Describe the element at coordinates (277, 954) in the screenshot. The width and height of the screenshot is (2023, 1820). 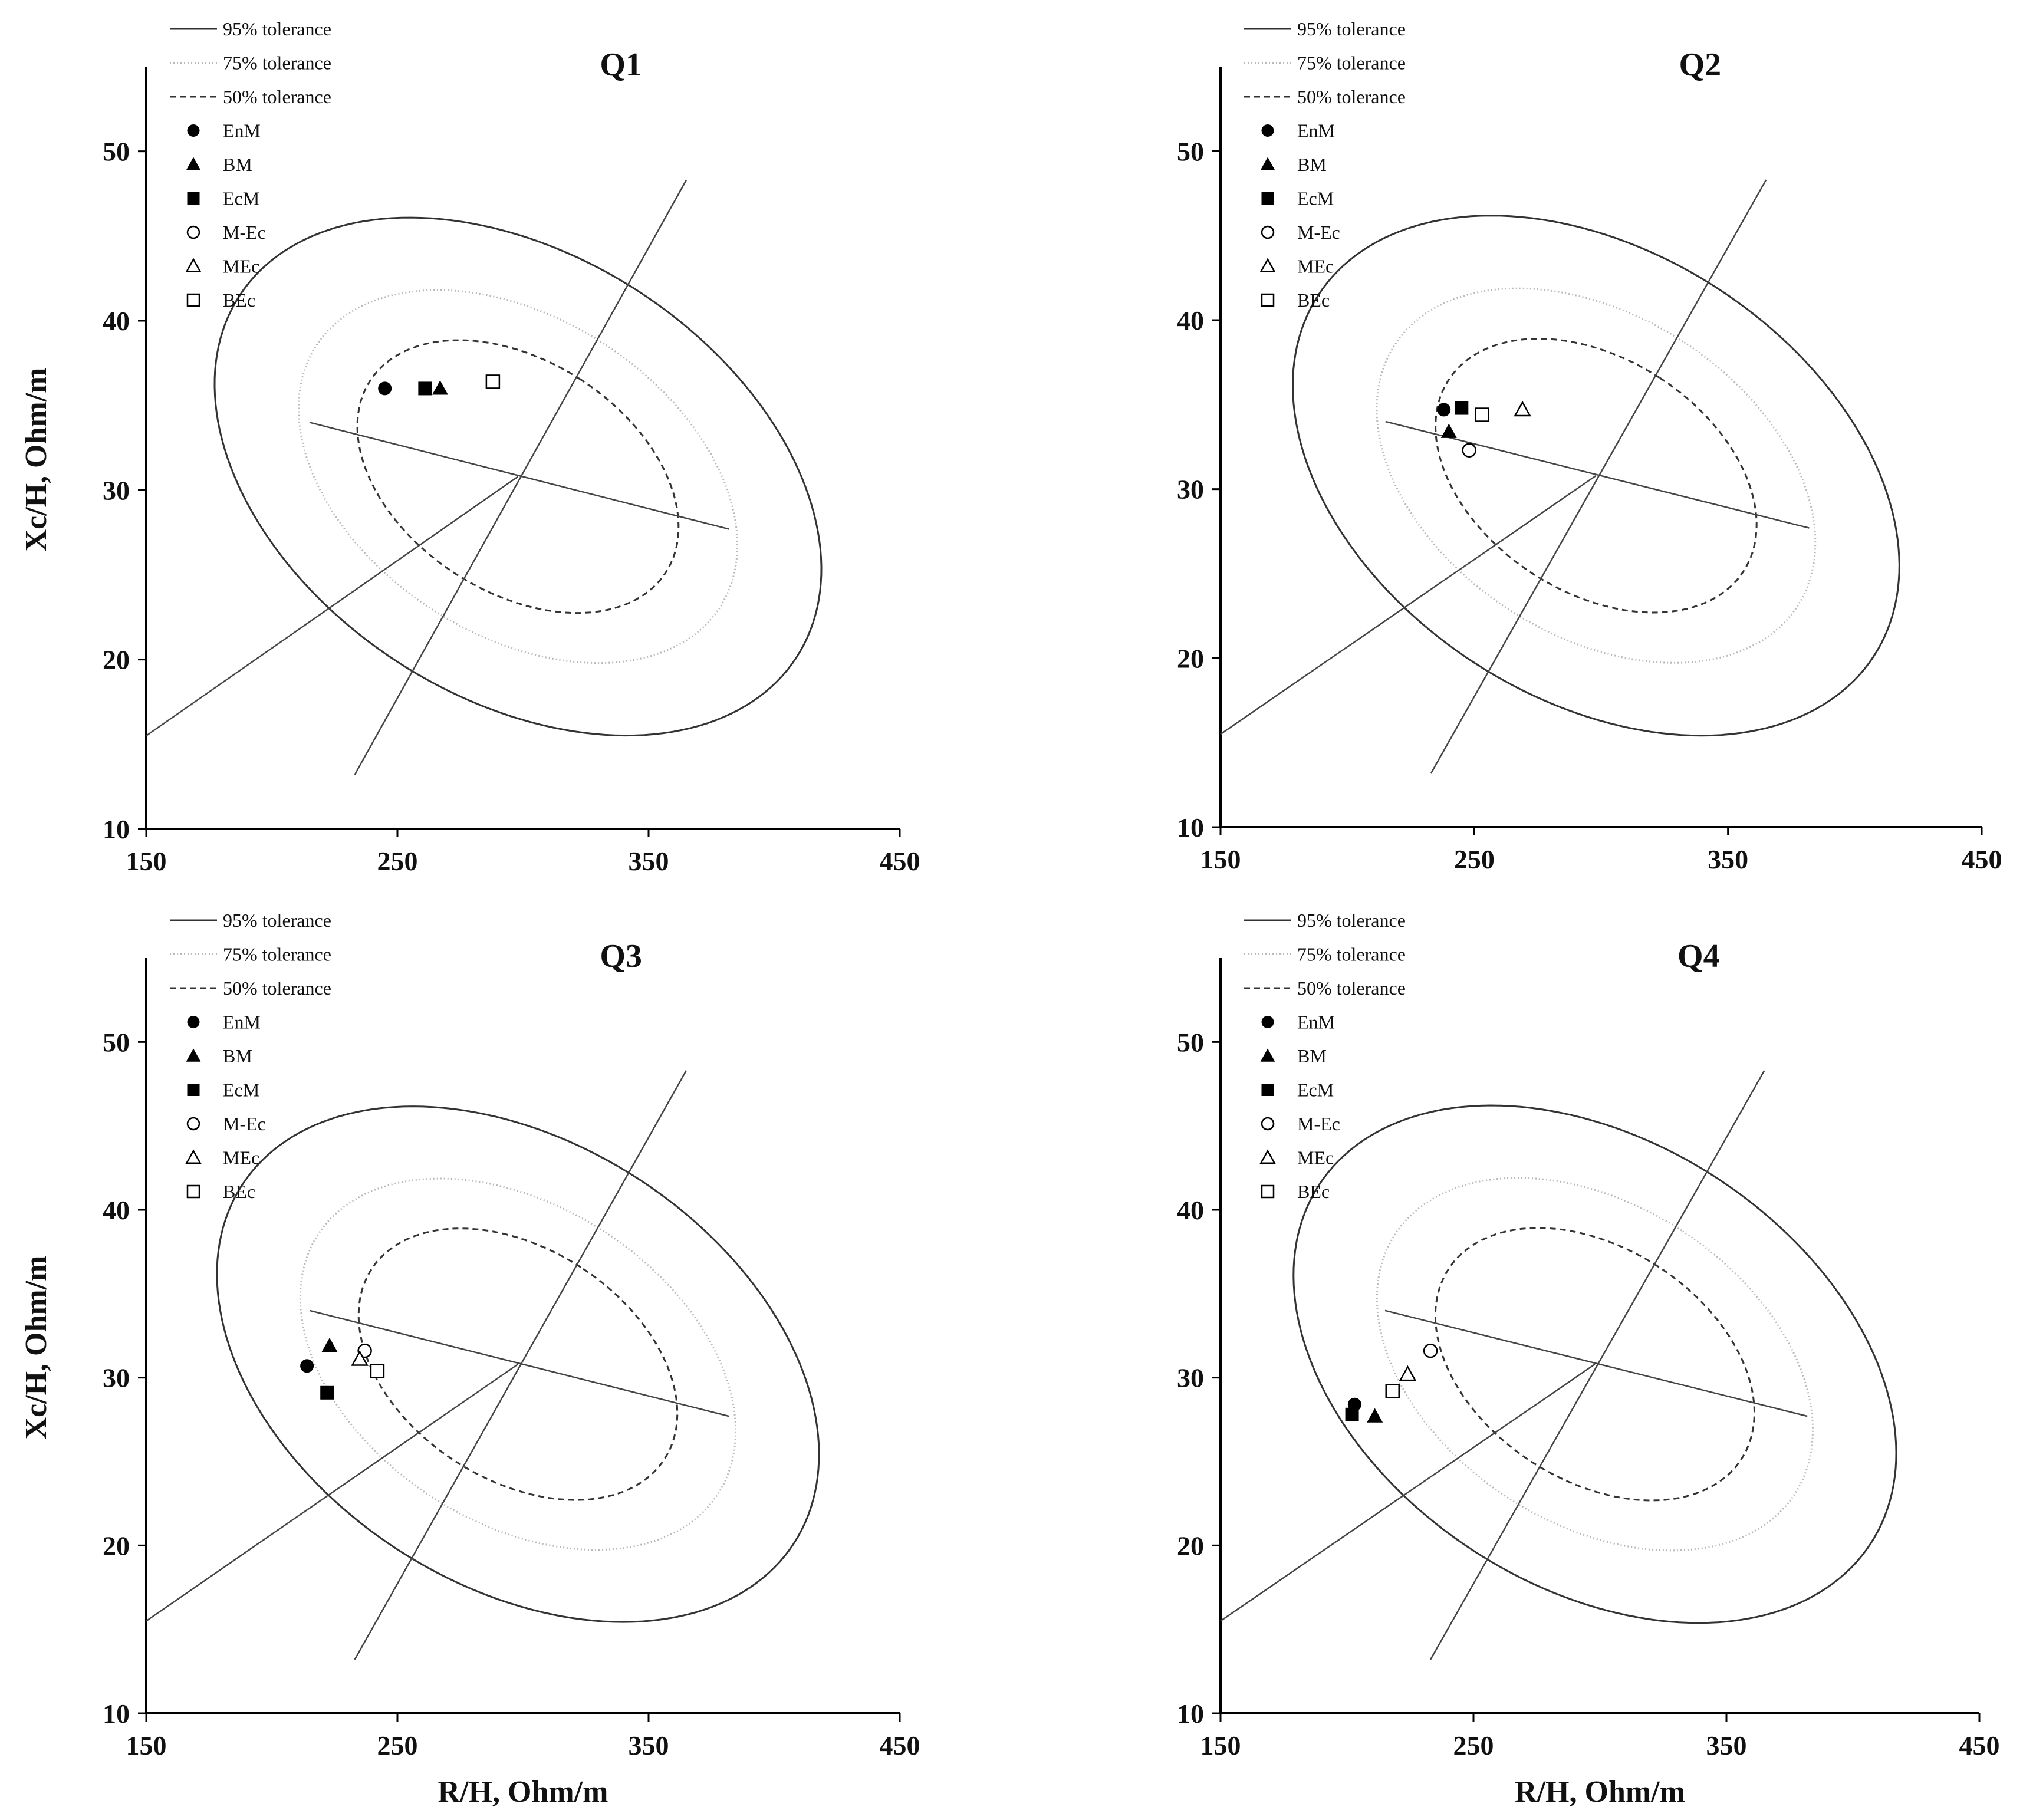
I see `legend-label: 75% tolerance` at that location.